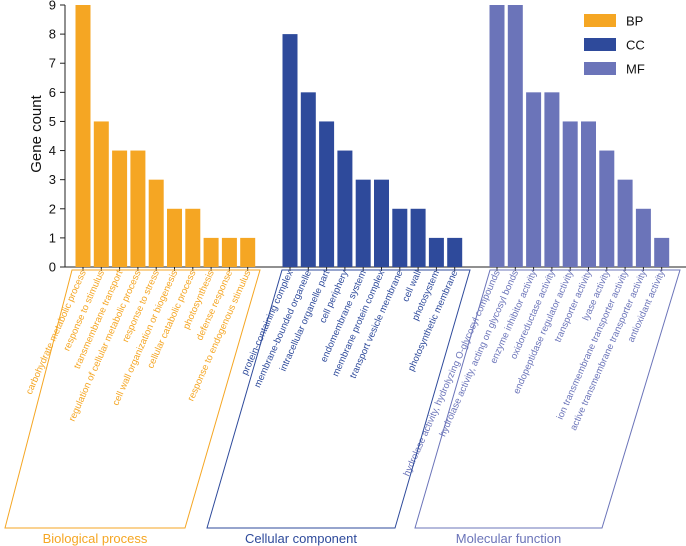 This screenshot has width=686, height=546. Describe the element at coordinates (52, 150) in the screenshot. I see `y-tick-label: 4` at that location.